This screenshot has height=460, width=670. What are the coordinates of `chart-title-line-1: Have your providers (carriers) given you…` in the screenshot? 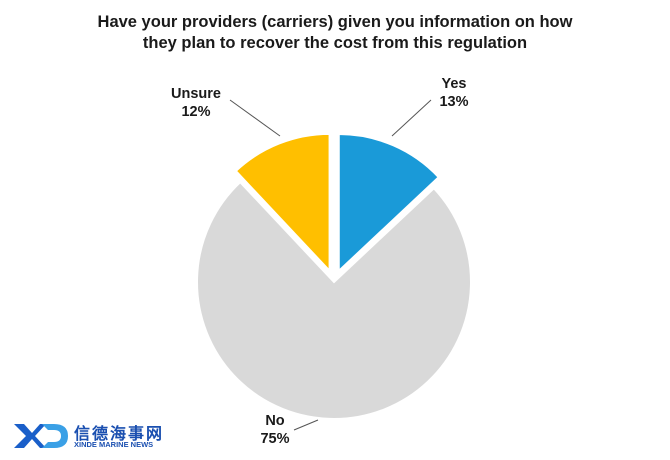 It's located at (335, 22).